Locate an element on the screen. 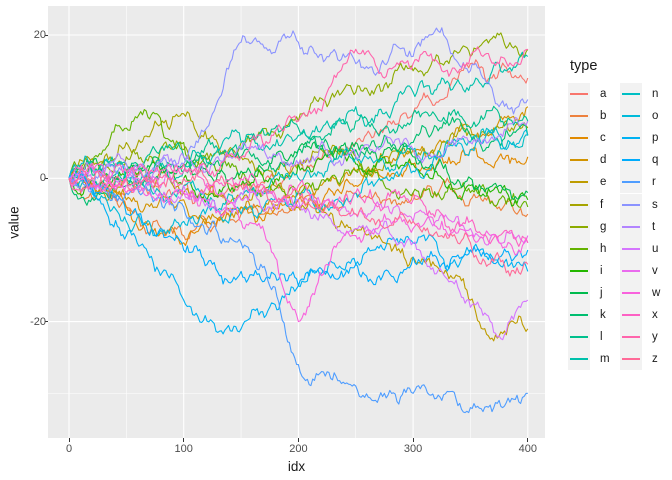  legend-key-r is located at coordinates (631, 182).